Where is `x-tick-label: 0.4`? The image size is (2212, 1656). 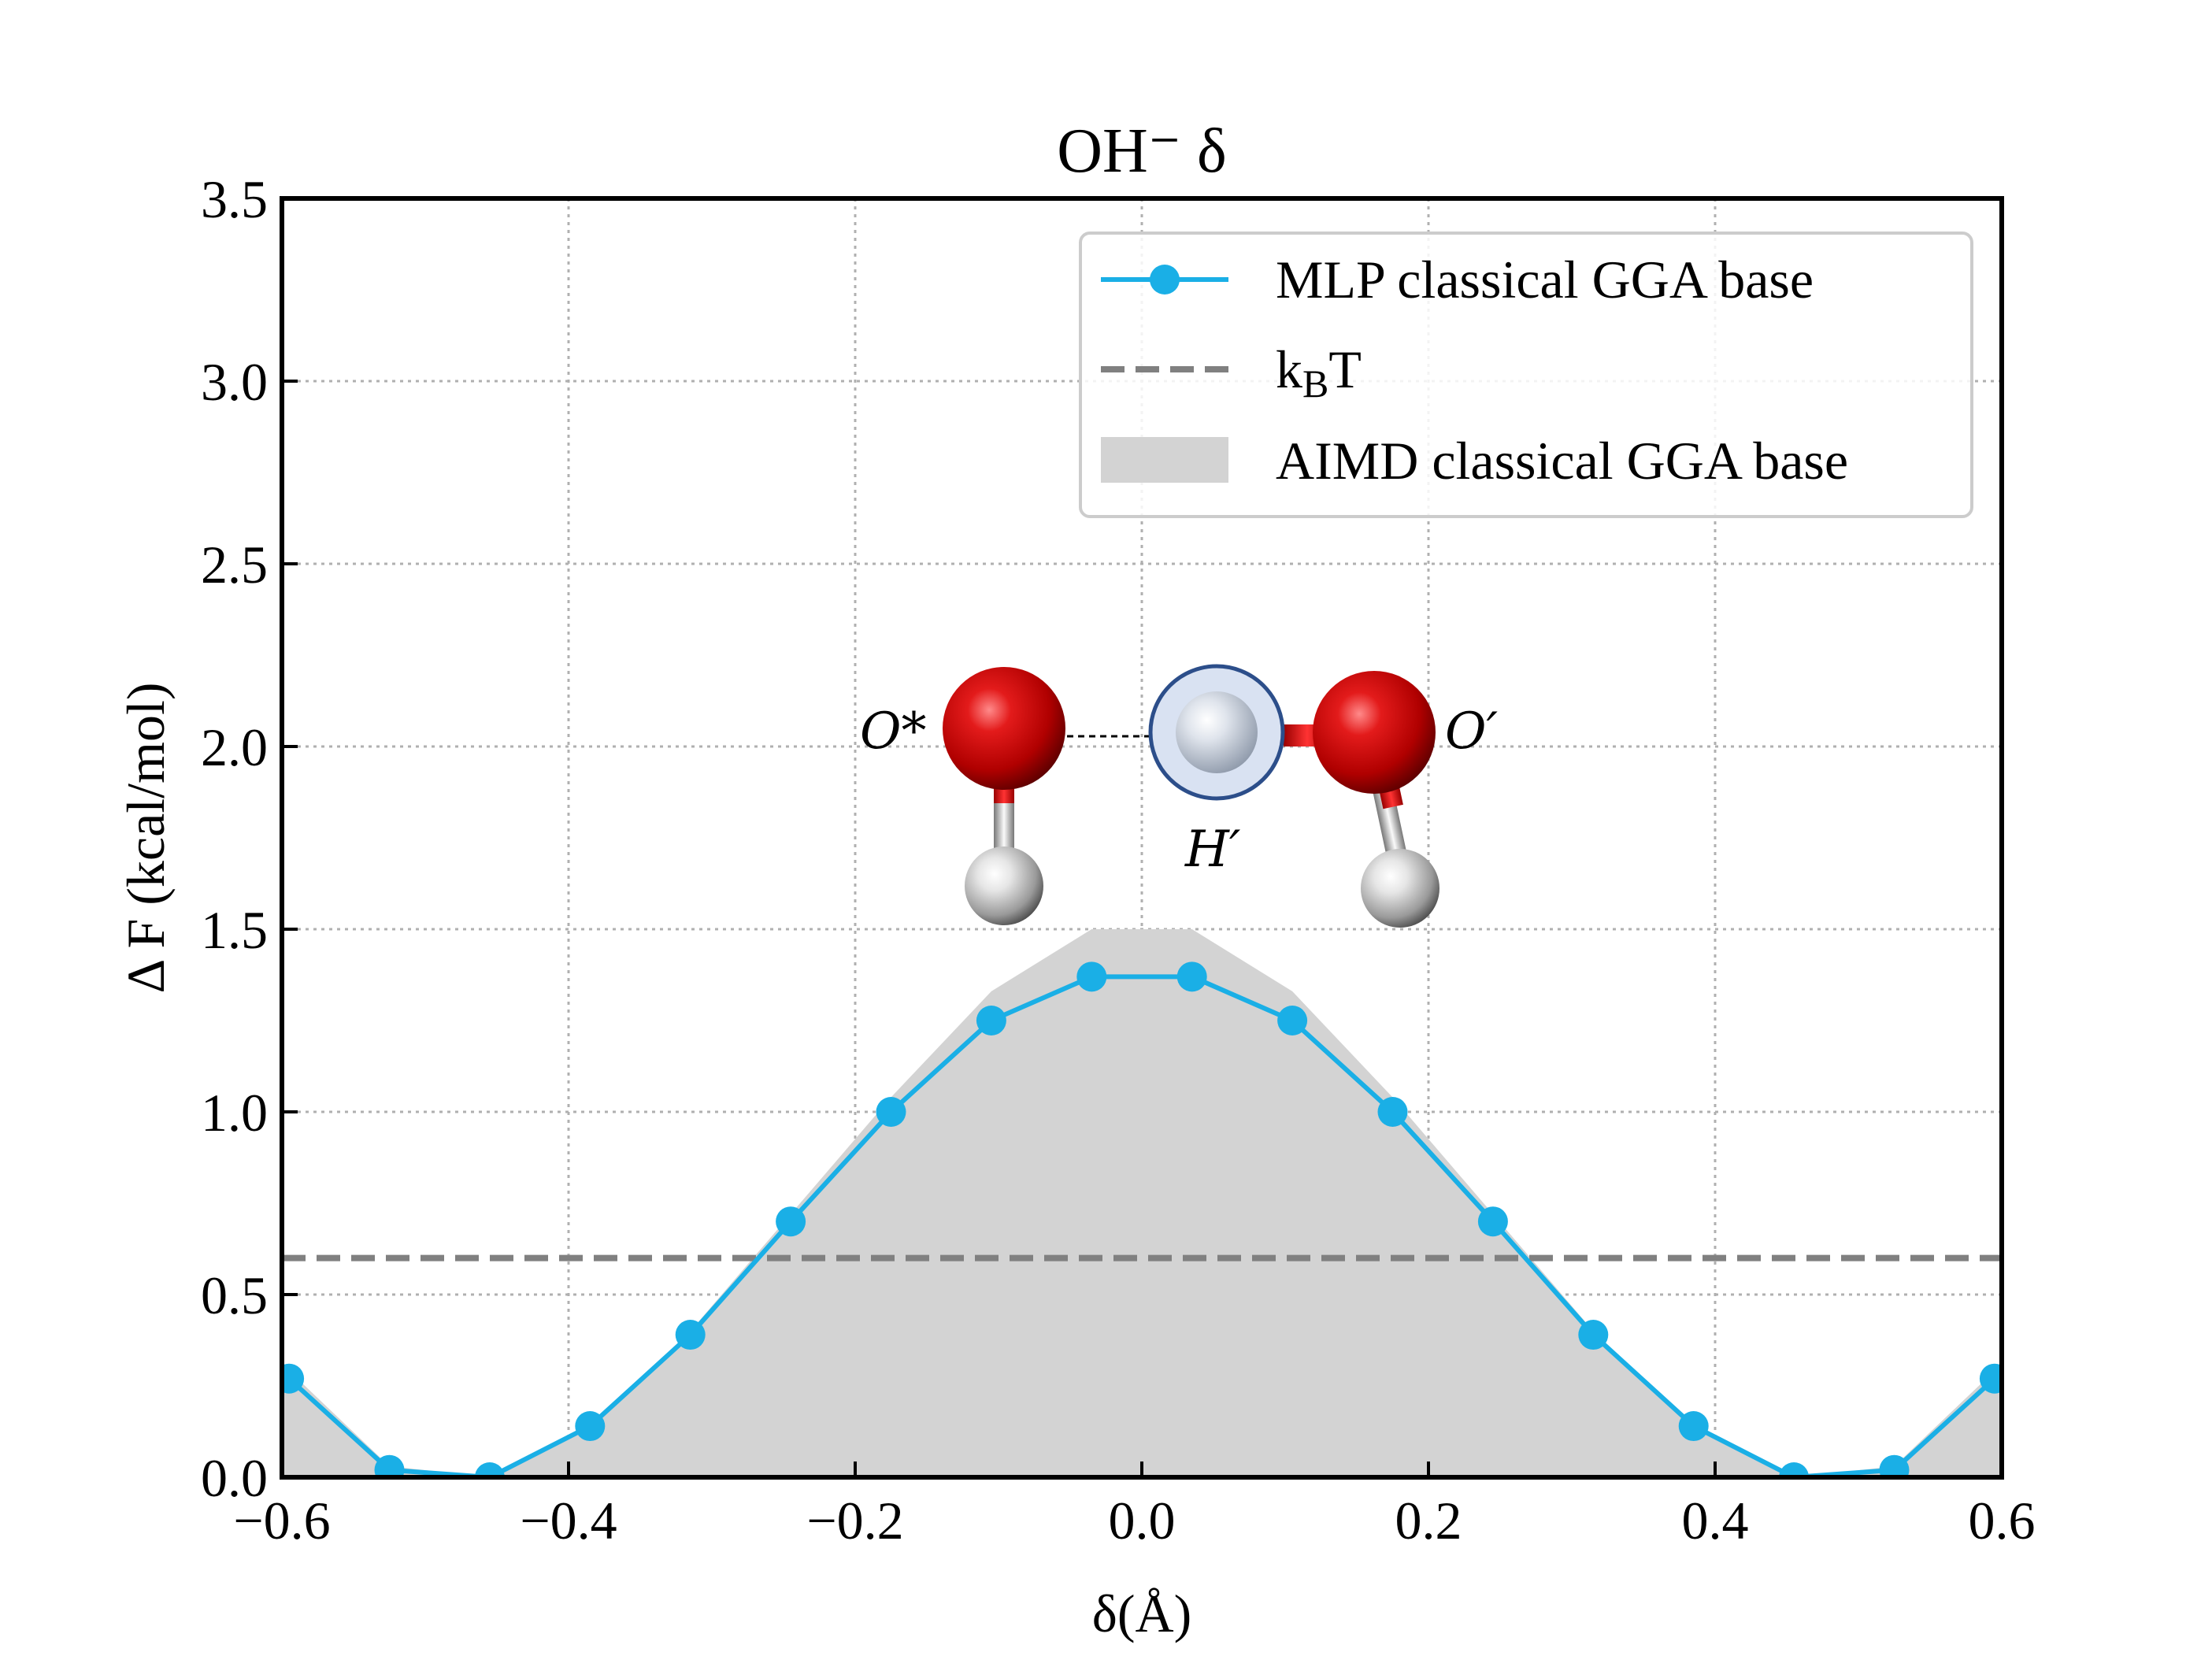 x-tick-label: 0.4 is located at coordinates (1716, 1520).